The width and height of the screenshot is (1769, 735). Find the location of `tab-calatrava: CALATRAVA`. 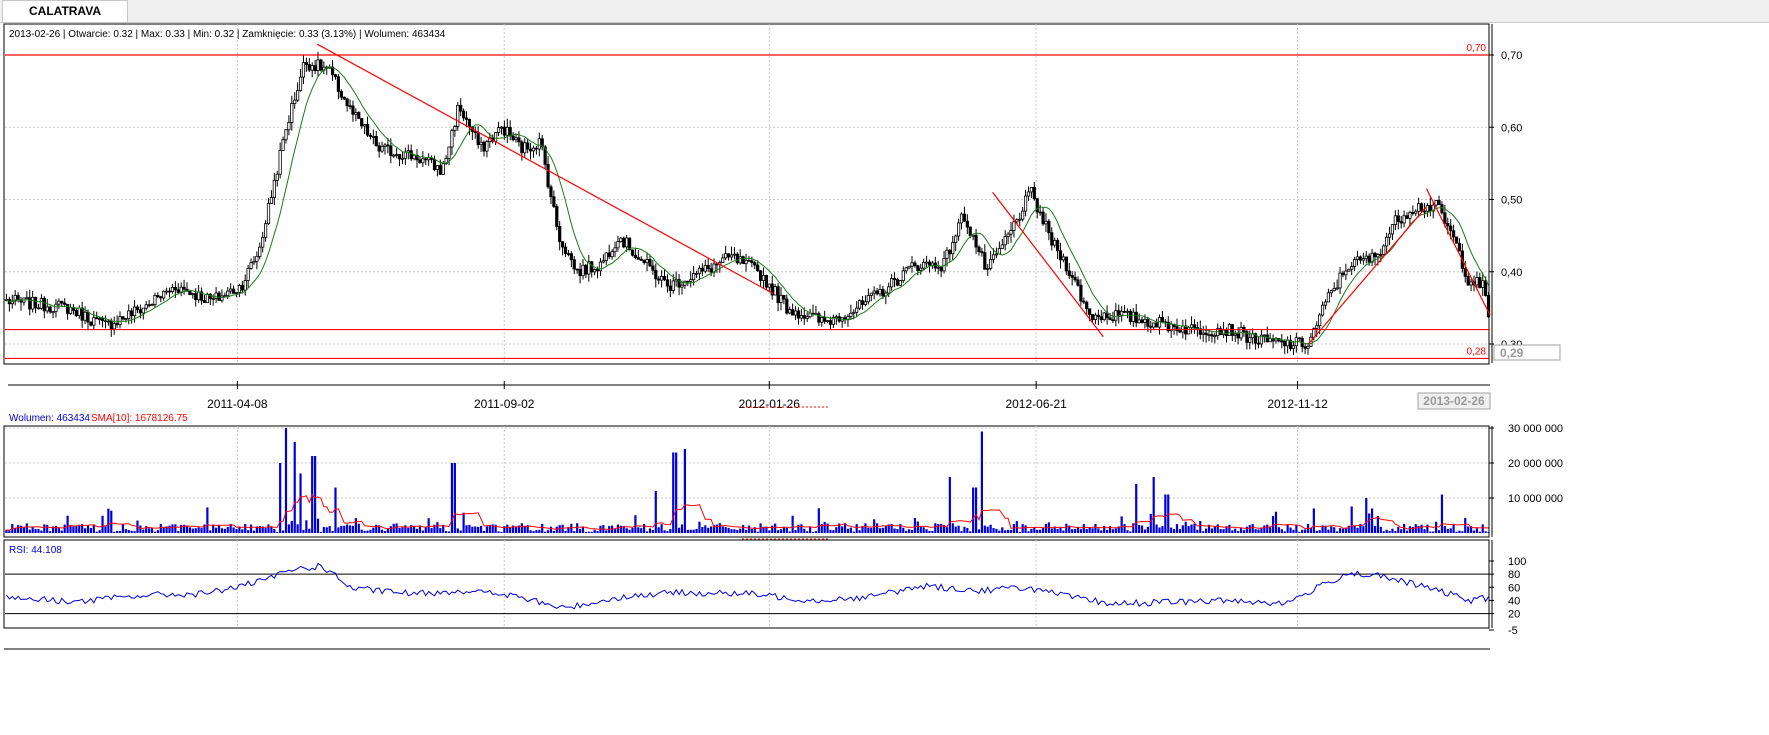

tab-calatrava: CALATRAVA is located at coordinates (65, 11).